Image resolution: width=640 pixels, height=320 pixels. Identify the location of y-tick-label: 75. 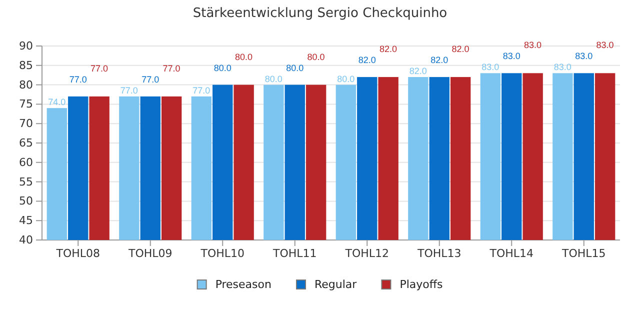
(26, 104).